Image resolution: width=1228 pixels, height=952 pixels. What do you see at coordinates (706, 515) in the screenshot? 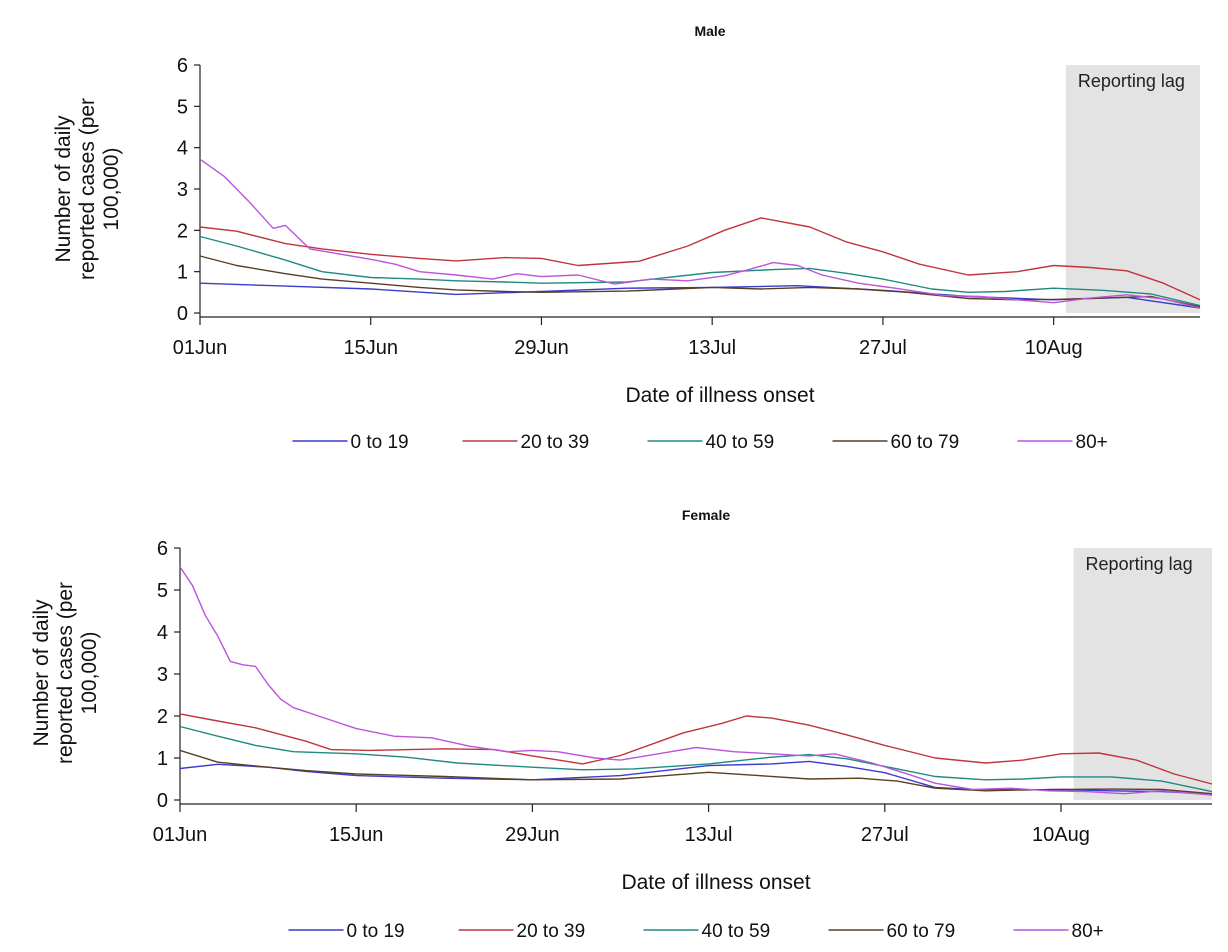
I see `panel-title: Female` at bounding box center [706, 515].